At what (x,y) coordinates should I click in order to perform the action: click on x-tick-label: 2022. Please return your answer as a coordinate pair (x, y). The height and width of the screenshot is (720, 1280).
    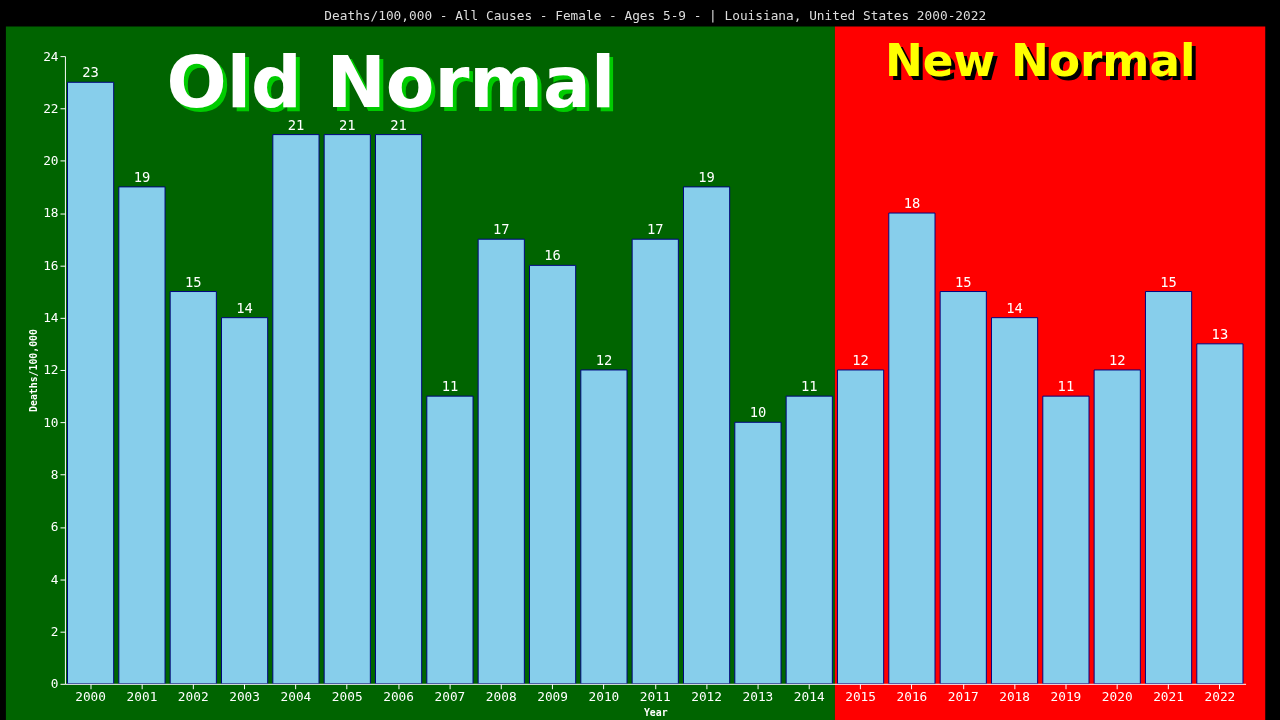
    Looking at the image, I should click on (1220, 697).